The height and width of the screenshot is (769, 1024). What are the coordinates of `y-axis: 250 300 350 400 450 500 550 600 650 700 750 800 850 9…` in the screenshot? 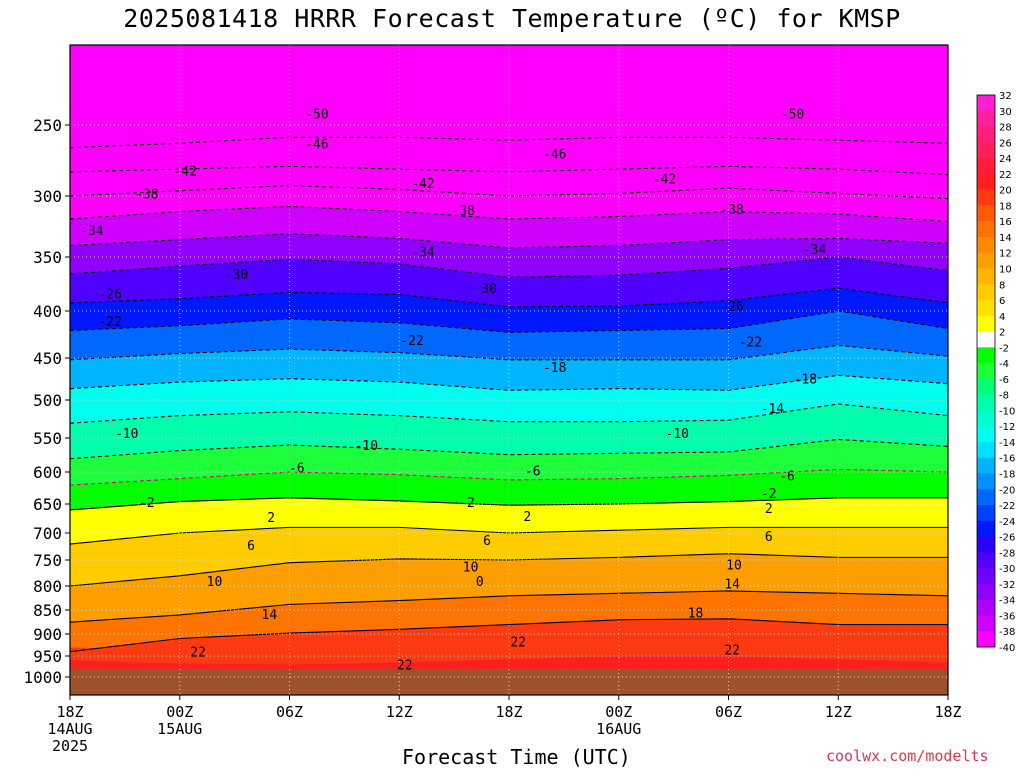 It's located at (46, 401).